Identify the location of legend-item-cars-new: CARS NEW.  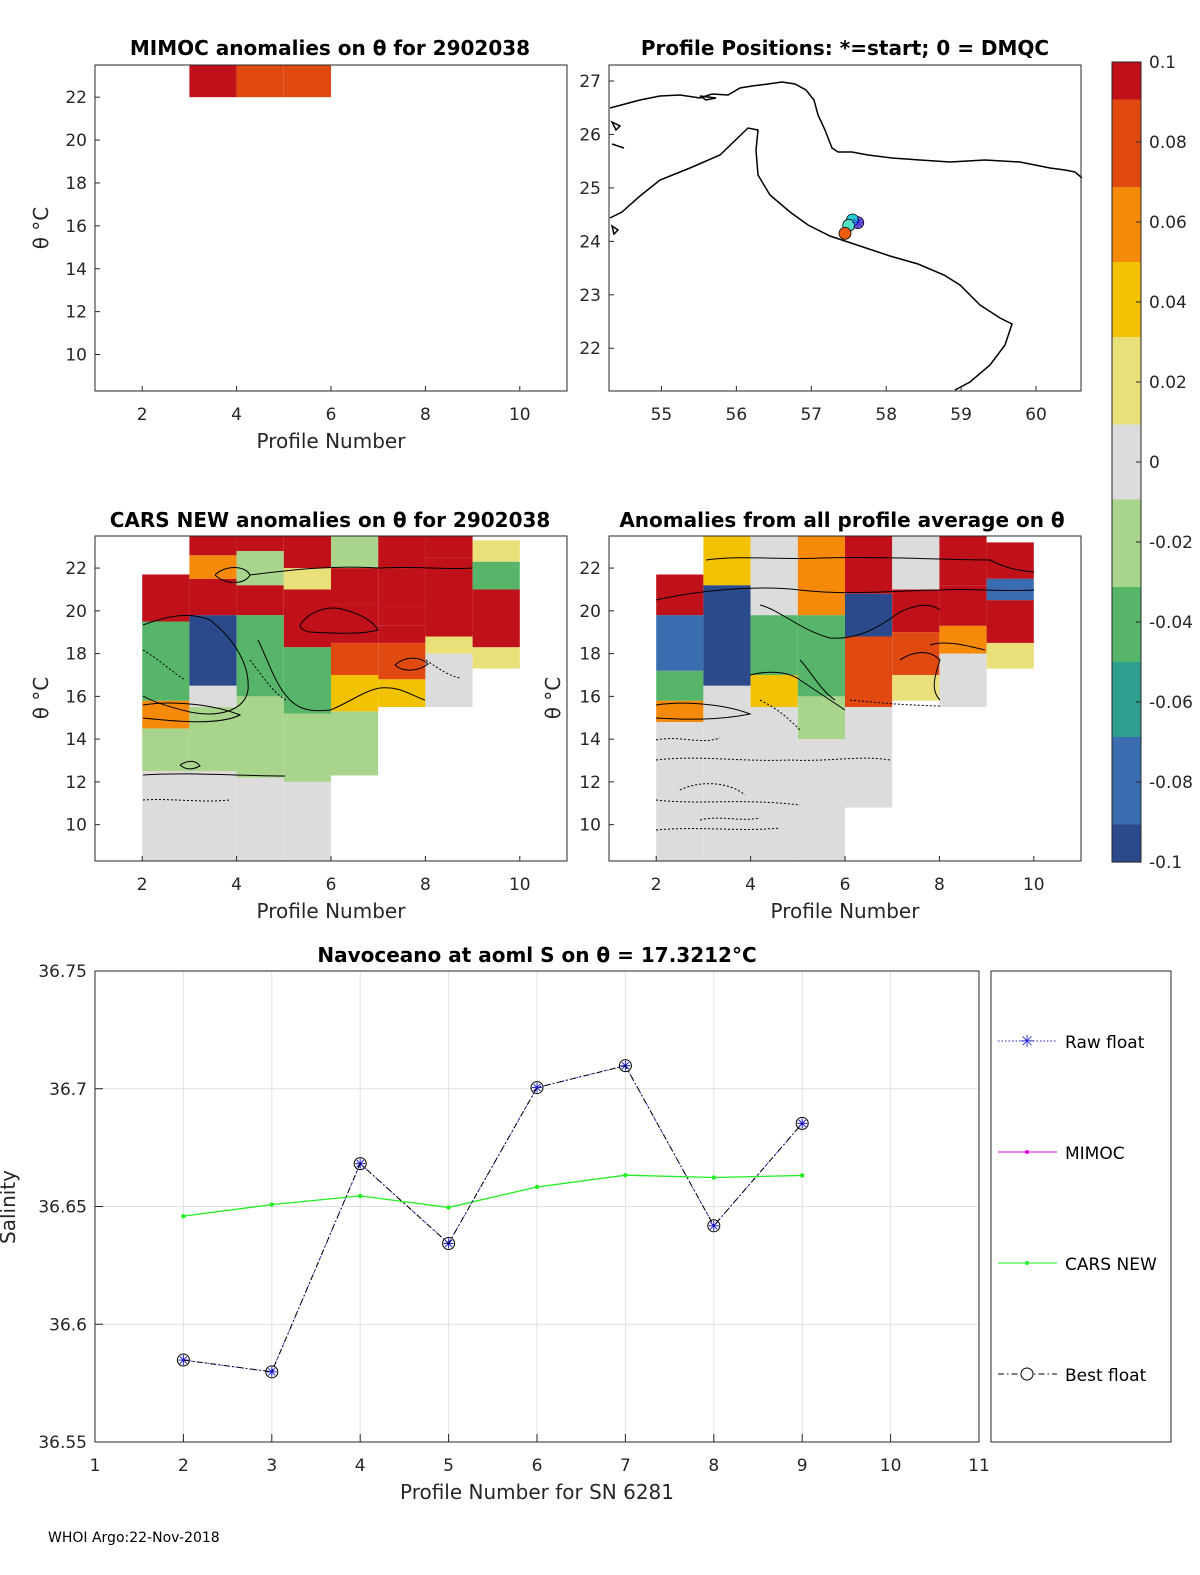
(1077, 1265).